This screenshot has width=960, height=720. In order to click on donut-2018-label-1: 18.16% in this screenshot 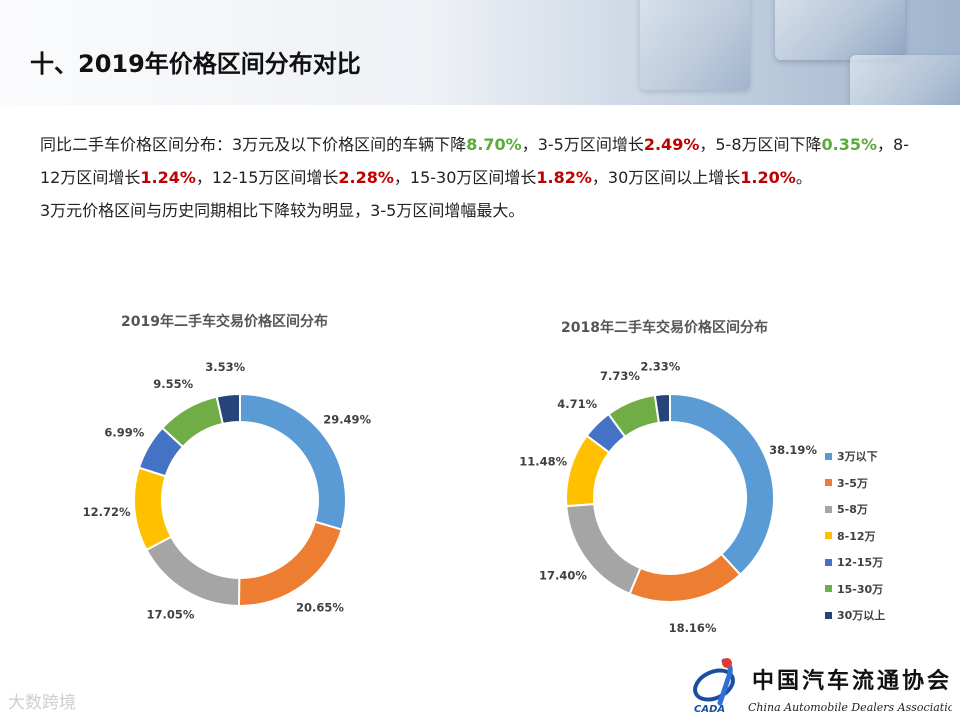, I will do `click(693, 628)`.